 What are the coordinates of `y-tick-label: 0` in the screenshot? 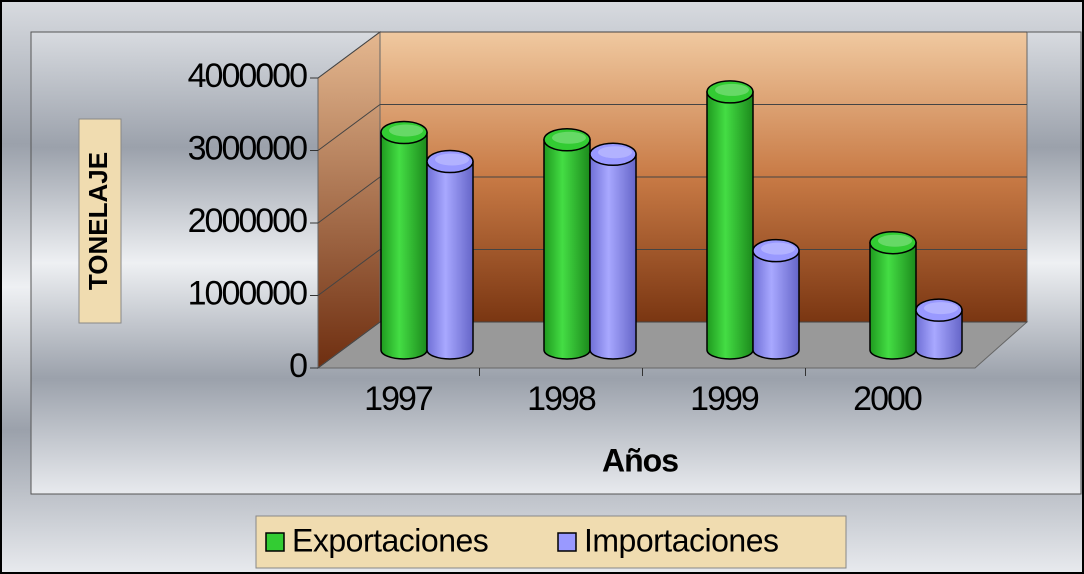 It's located at (298, 366).